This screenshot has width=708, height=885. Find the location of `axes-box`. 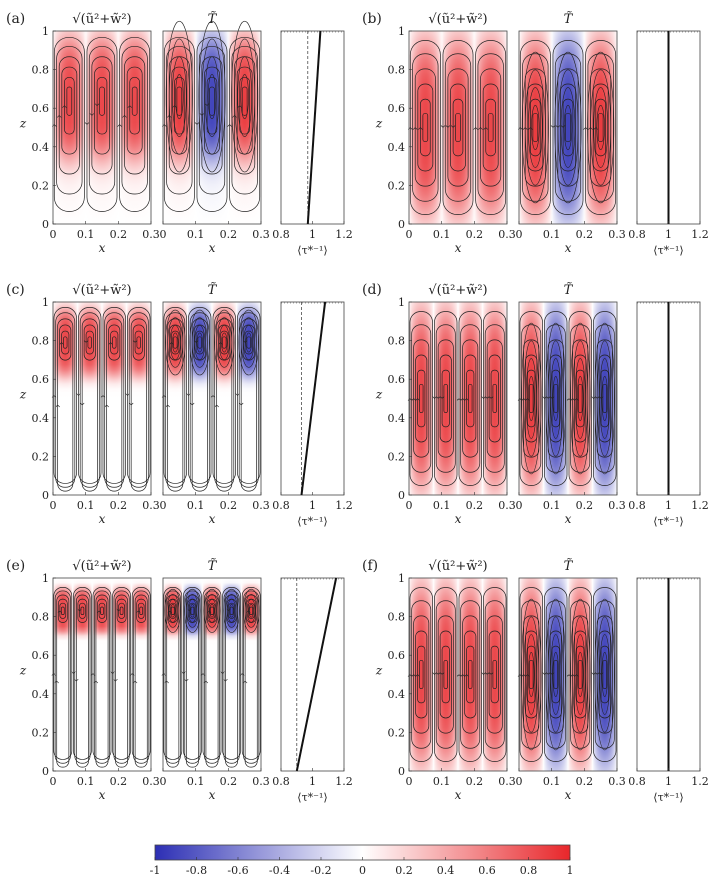

axes-box is located at coordinates (458, 127).